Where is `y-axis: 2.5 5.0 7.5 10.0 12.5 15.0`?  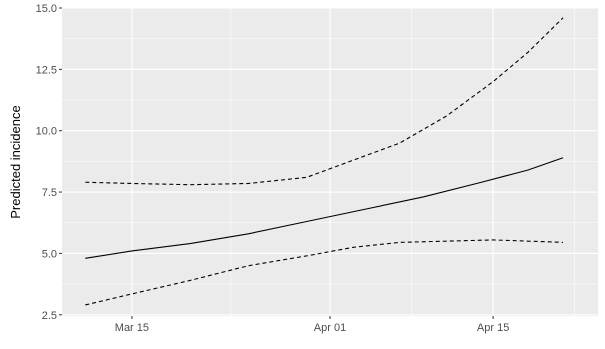
y-axis: 2.5 5.0 7.5 10.0 12.5 15.0 is located at coordinates (49, 162).